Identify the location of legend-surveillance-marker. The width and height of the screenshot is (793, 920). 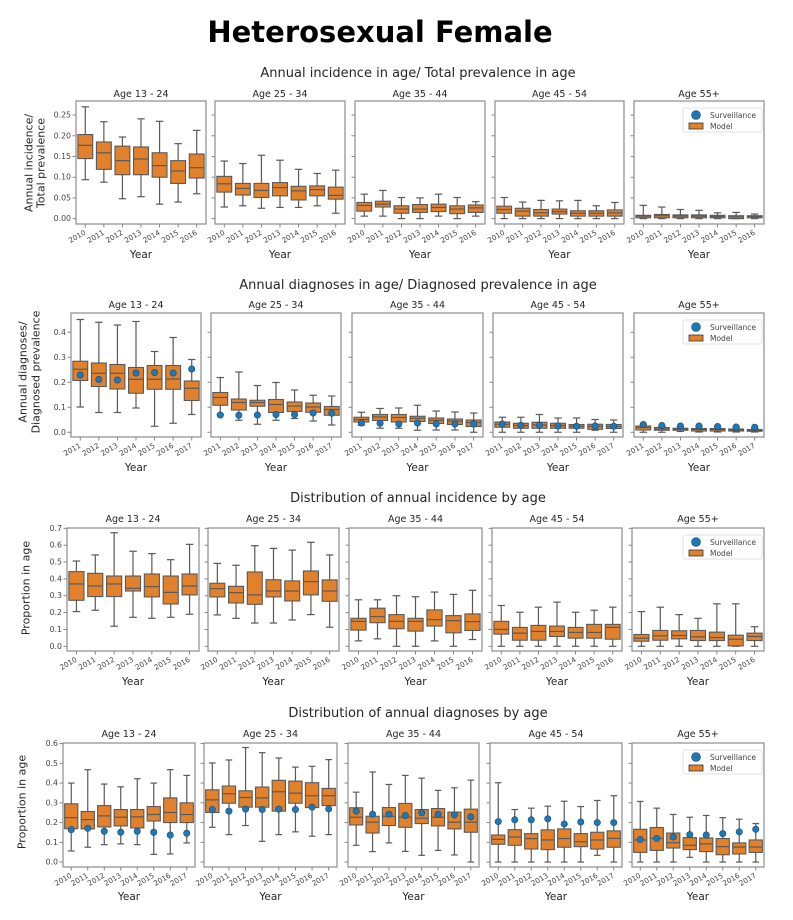
(696, 542).